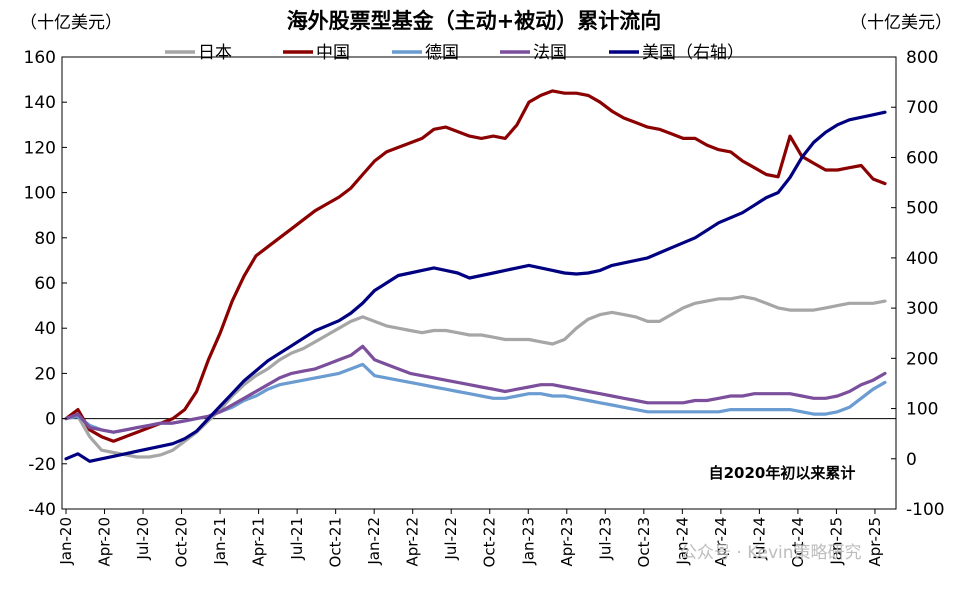 Image resolution: width=966 pixels, height=591 pixels. Describe the element at coordinates (922, 108) in the screenshot. I see `right-tick-label: 700` at that location.